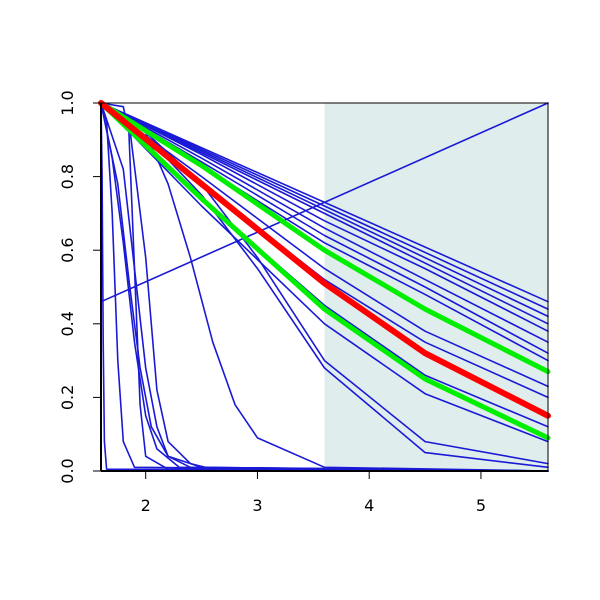 The height and width of the screenshot is (600, 600). What do you see at coordinates (67, 102) in the screenshot?
I see `y-tick-label: 1.0` at bounding box center [67, 102].